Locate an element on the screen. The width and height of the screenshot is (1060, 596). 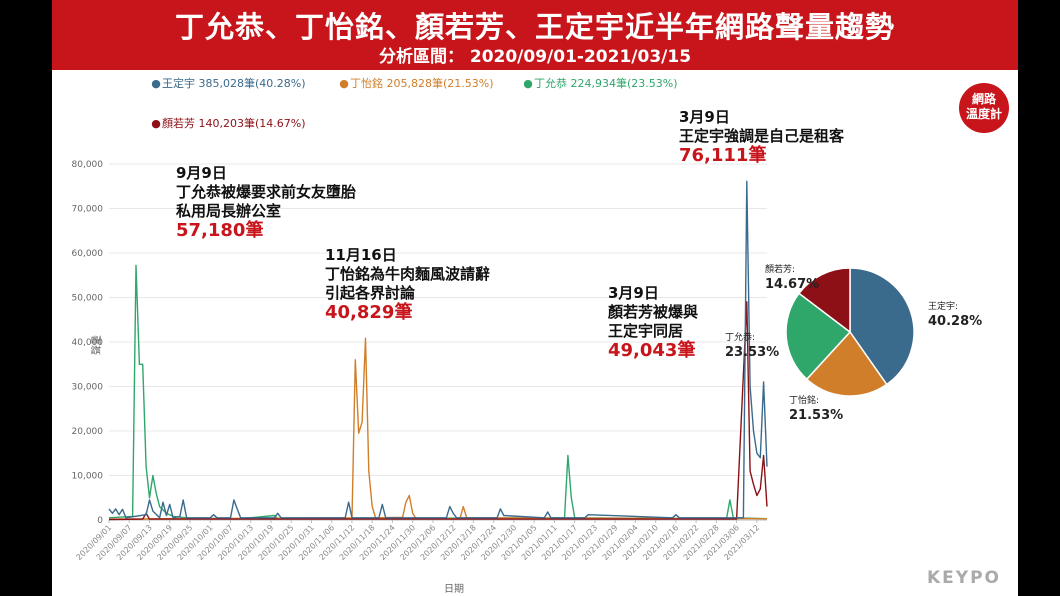
annotation-line: 王定宇同居 is located at coordinates (646, 331).